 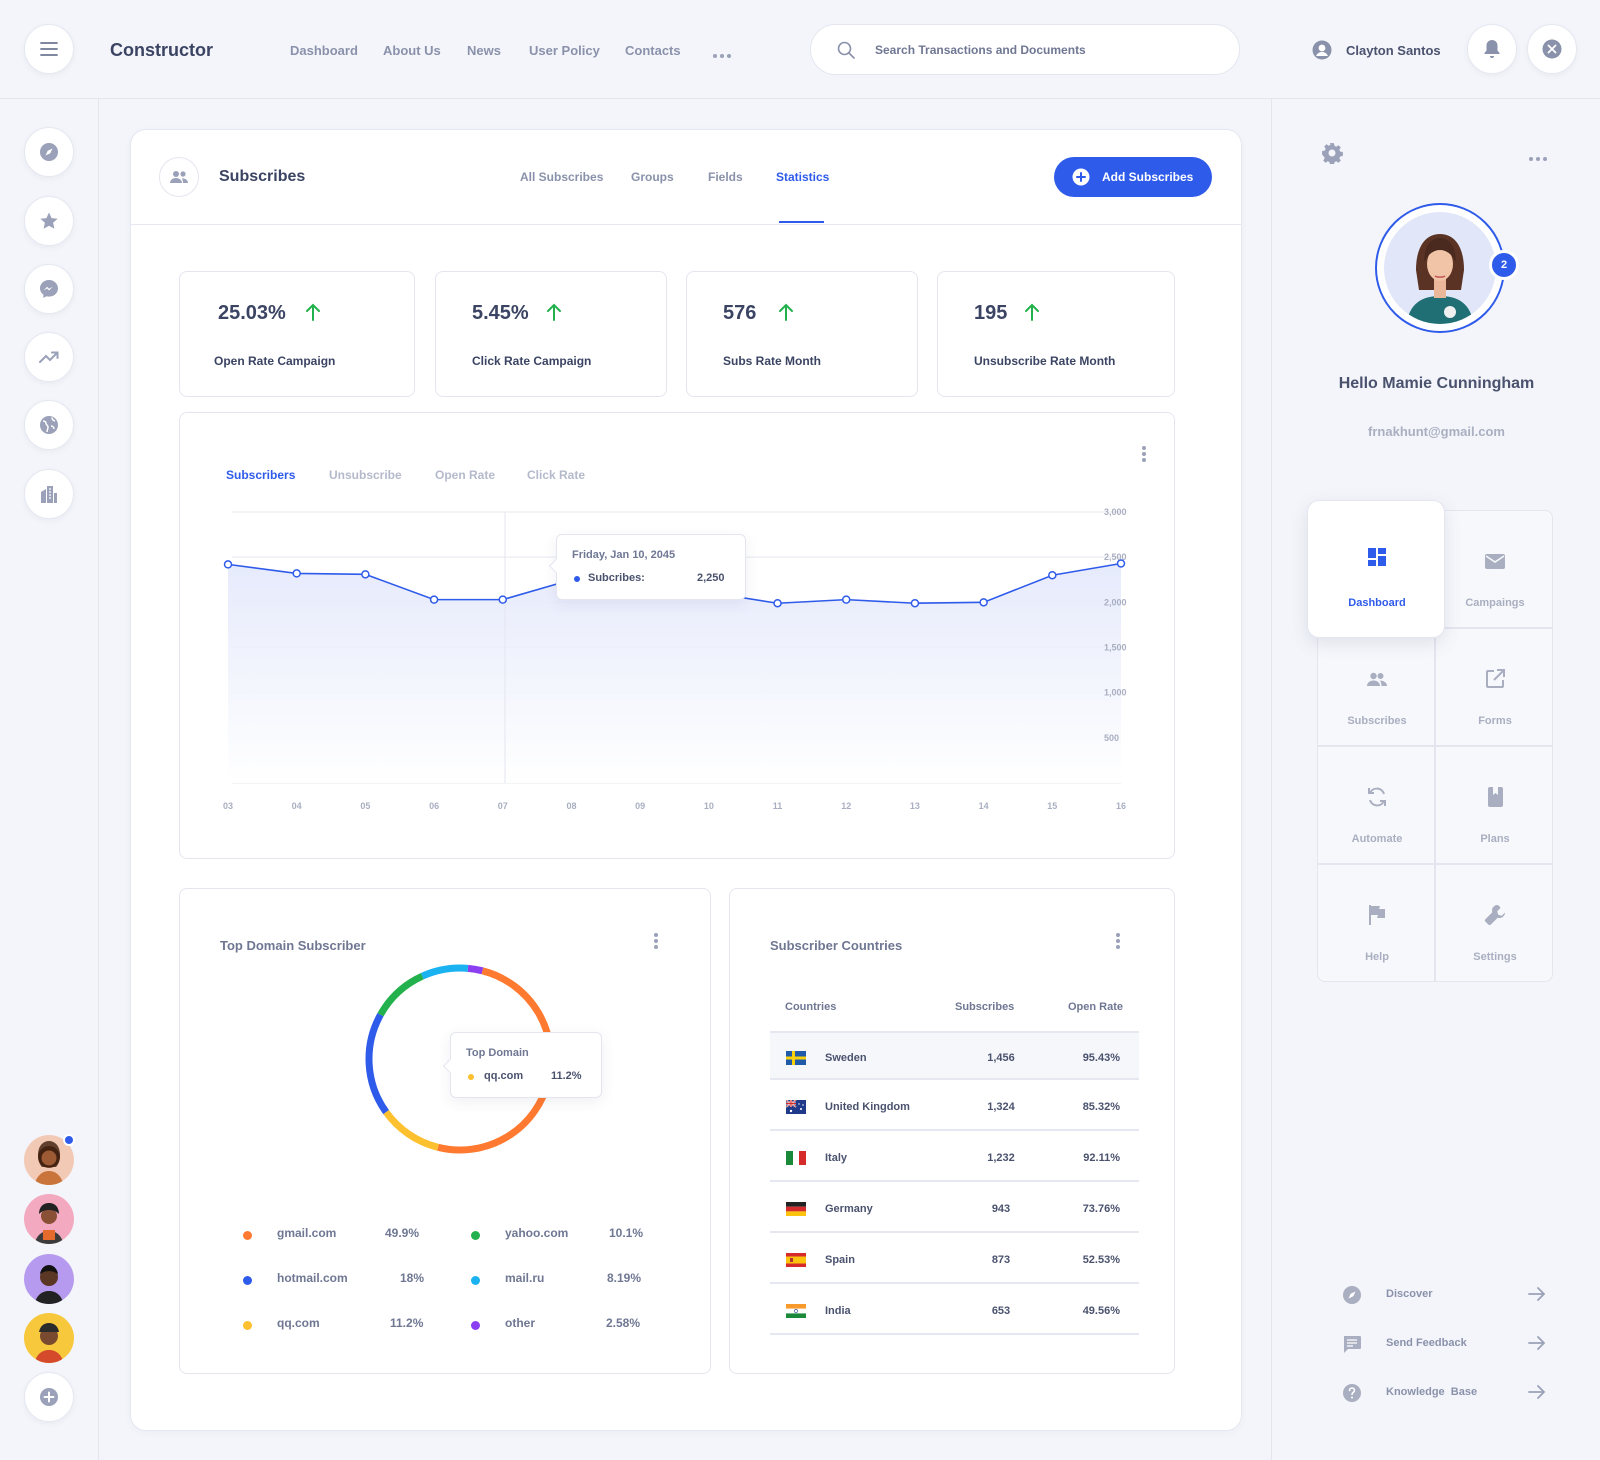 What do you see at coordinates (954, 1157) in the screenshot?
I see `table-row: Italy 1,232 92.11%` at bounding box center [954, 1157].